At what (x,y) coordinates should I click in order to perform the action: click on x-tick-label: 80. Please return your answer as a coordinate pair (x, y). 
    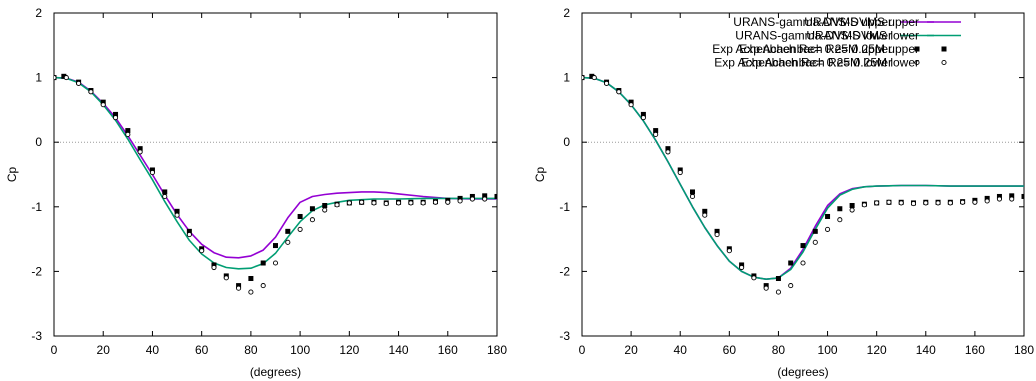
    Looking at the image, I should click on (251, 350).